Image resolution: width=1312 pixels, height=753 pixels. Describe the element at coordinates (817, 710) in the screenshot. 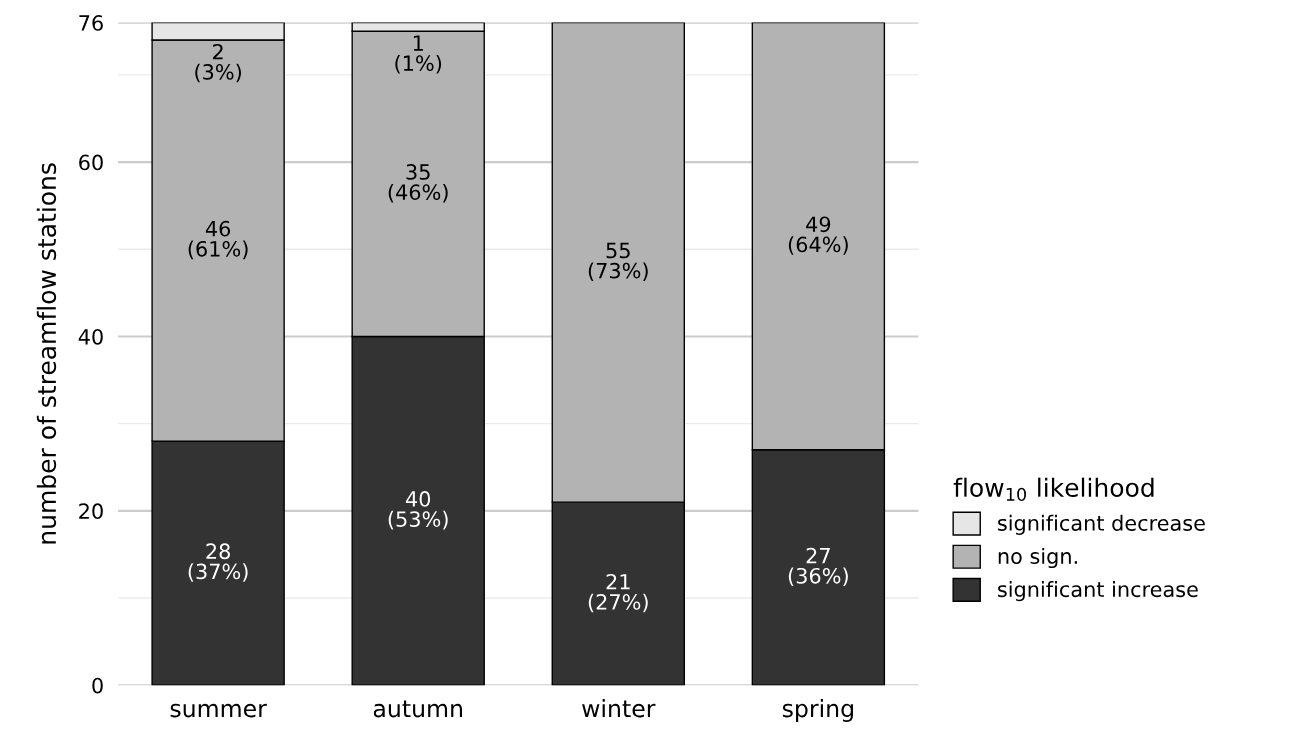

I see `x-tick-label: spring` at that location.